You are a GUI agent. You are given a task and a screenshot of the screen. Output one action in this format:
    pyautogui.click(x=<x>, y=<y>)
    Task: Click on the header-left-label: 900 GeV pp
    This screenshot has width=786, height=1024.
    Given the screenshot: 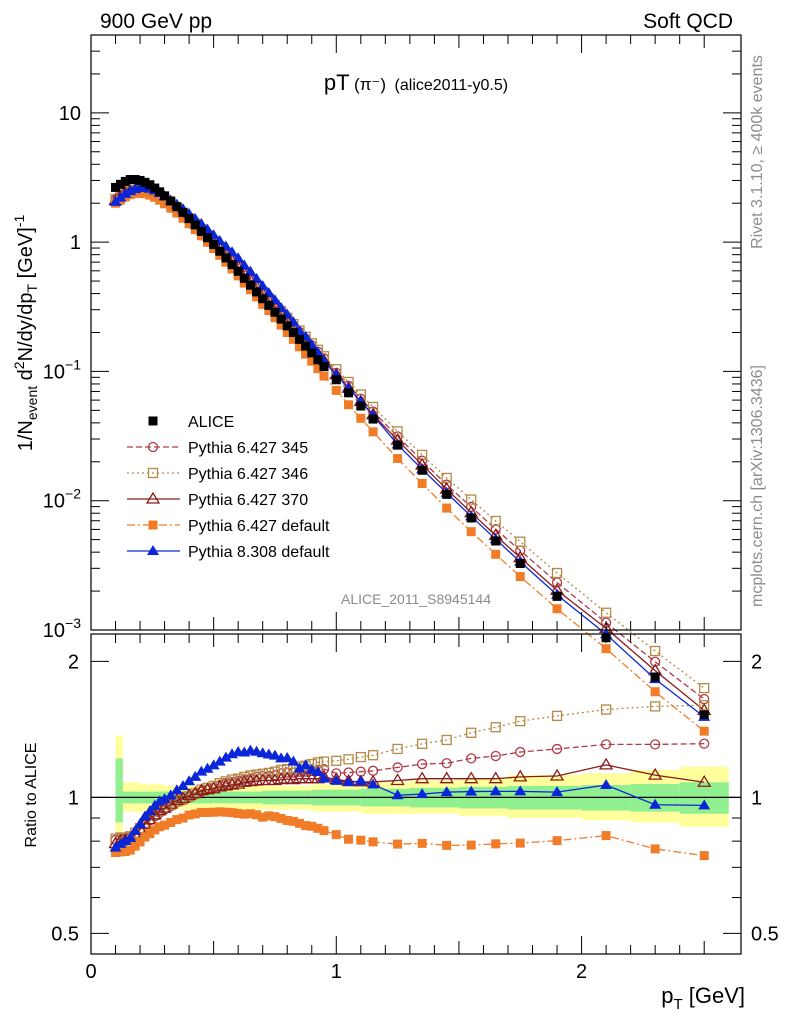 What is the action you would take?
    pyautogui.click(x=156, y=21)
    